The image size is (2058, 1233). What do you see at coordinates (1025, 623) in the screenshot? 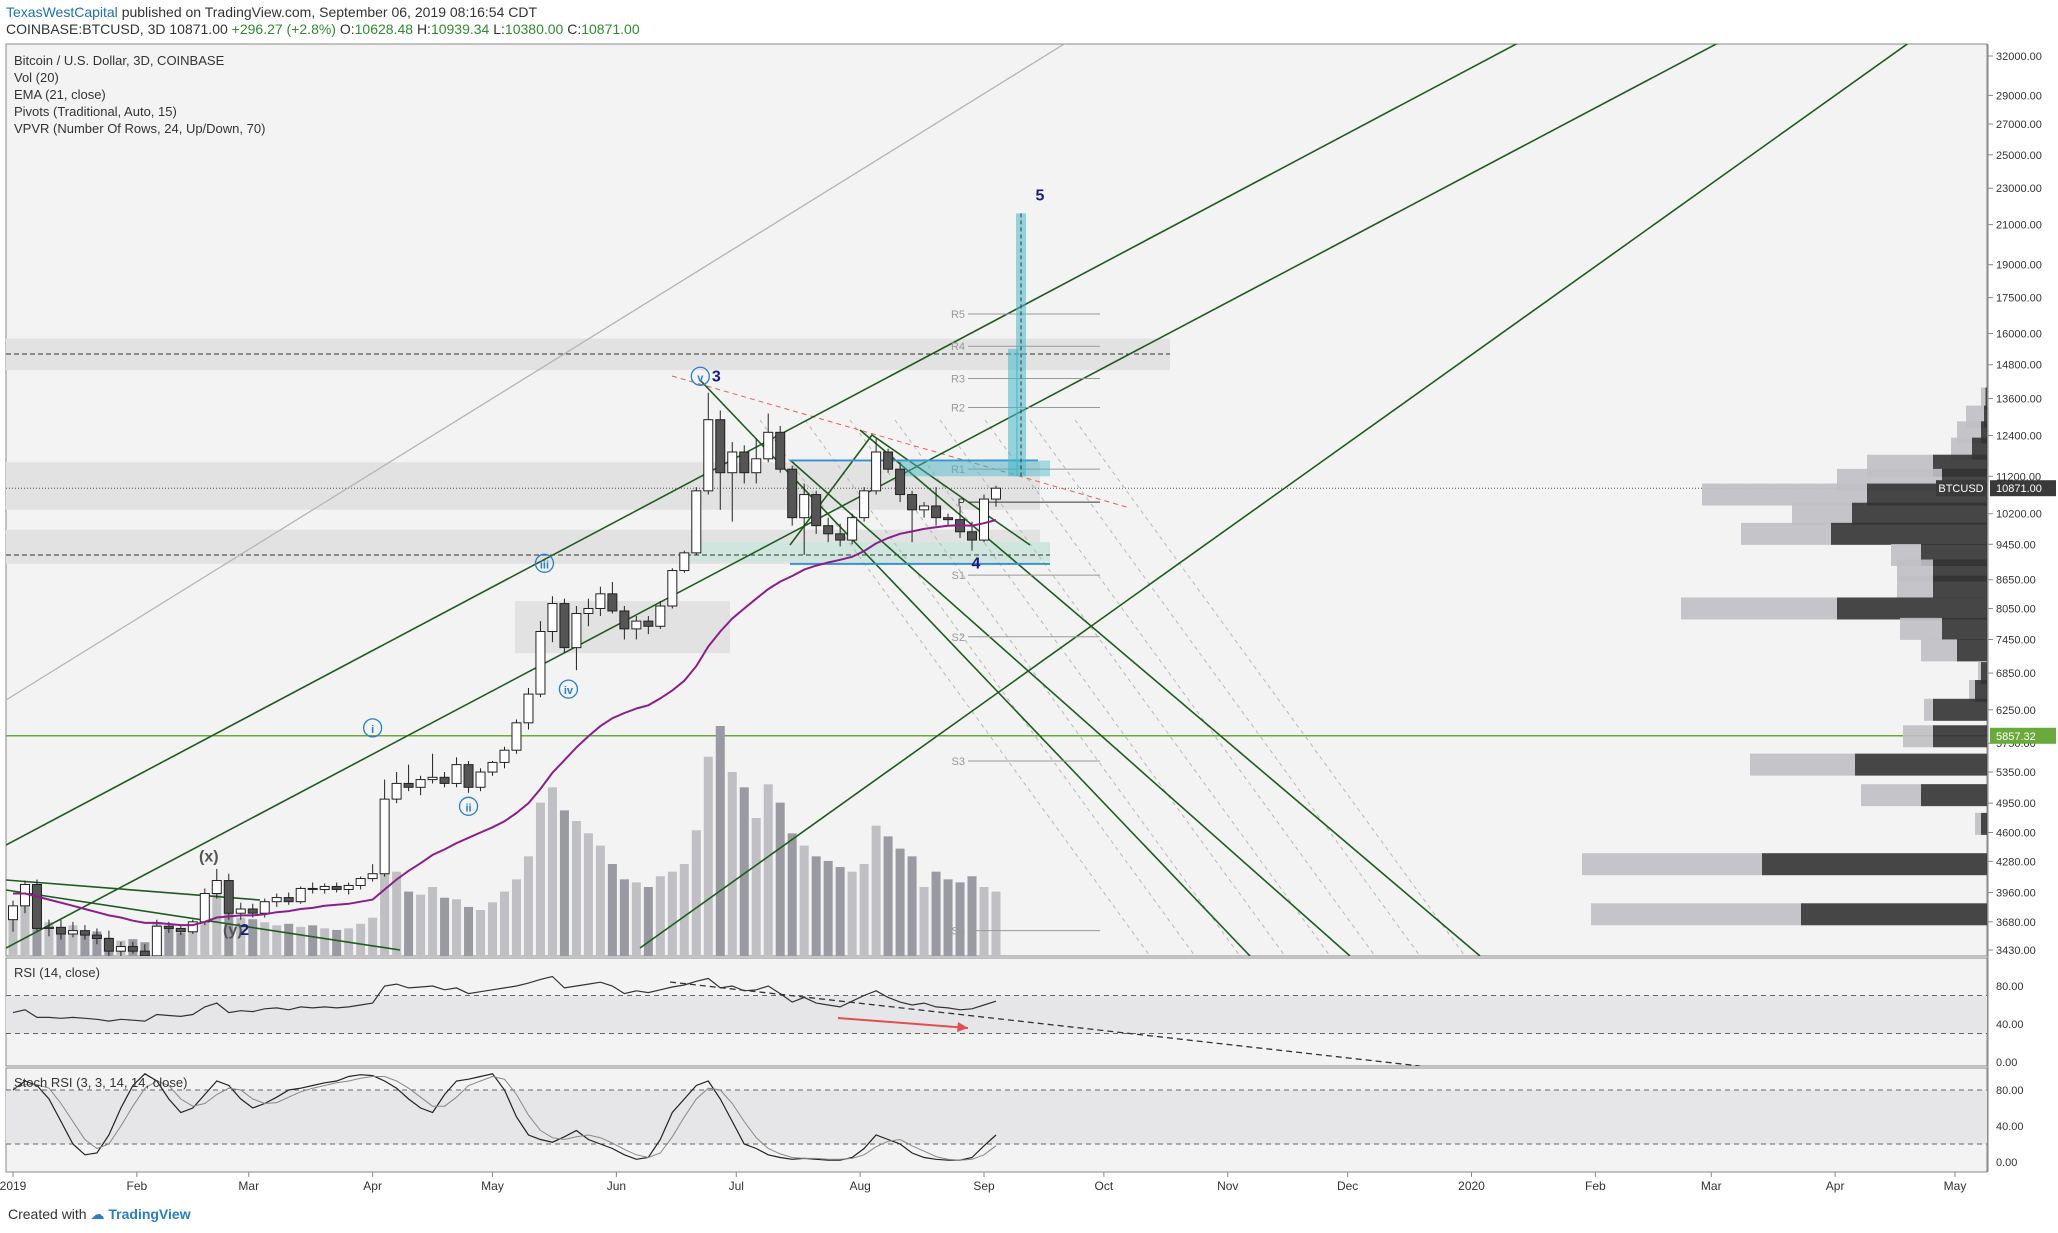
I see `pivot-levels: R5 R4 R3 R2 R1 P S1 S2 S3 S4` at bounding box center [1025, 623].